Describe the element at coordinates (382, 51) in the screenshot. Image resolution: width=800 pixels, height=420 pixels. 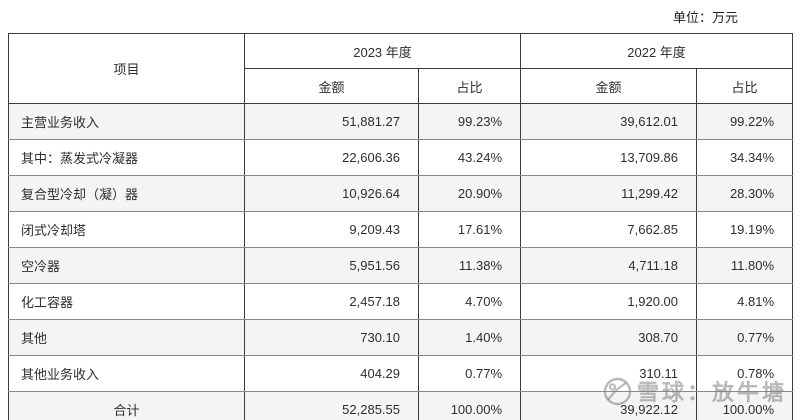
I see `header-year-2023: 2023 年度` at that location.